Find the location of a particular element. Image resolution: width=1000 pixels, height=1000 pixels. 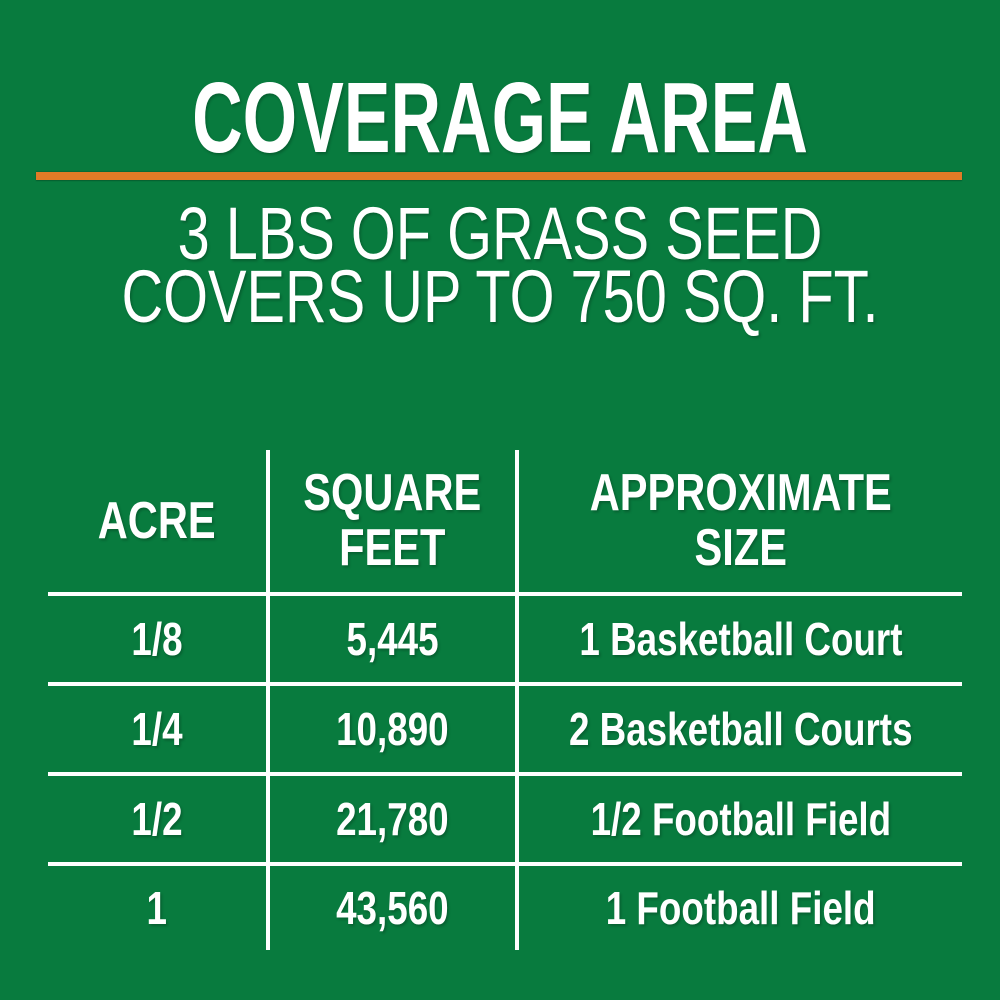

cell-row1-approximate-size-value: 1 Basketball Court is located at coordinates (740, 639).